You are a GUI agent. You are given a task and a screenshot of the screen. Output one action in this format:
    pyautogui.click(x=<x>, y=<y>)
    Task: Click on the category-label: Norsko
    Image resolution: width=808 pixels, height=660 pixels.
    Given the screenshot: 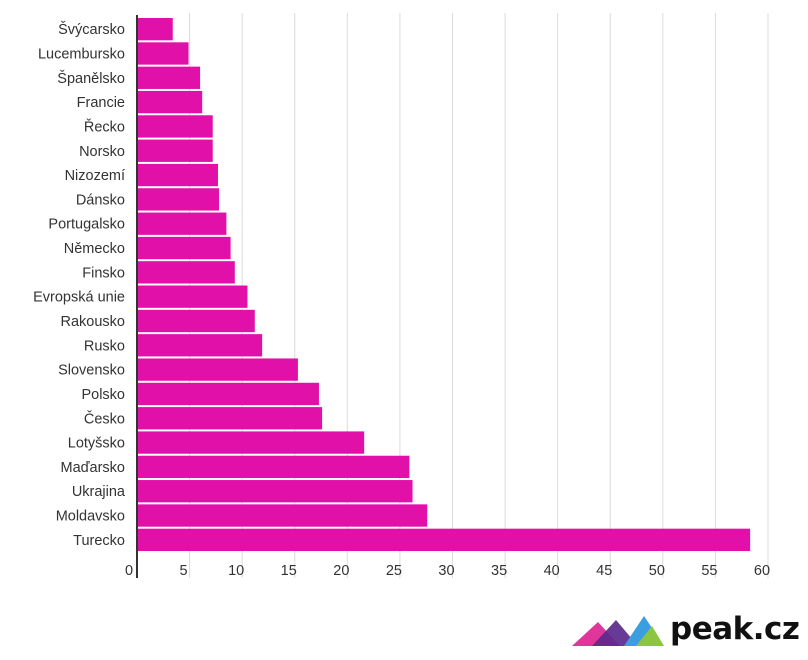 What is the action you would take?
    pyautogui.click(x=102, y=152)
    